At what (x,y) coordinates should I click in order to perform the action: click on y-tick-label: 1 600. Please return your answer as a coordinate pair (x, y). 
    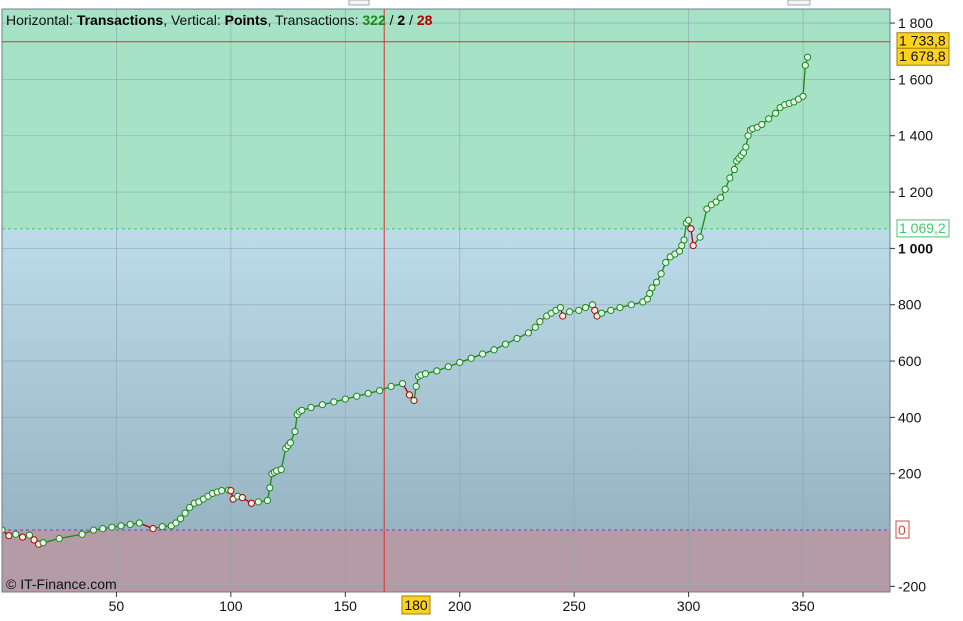
    Looking at the image, I should click on (915, 79).